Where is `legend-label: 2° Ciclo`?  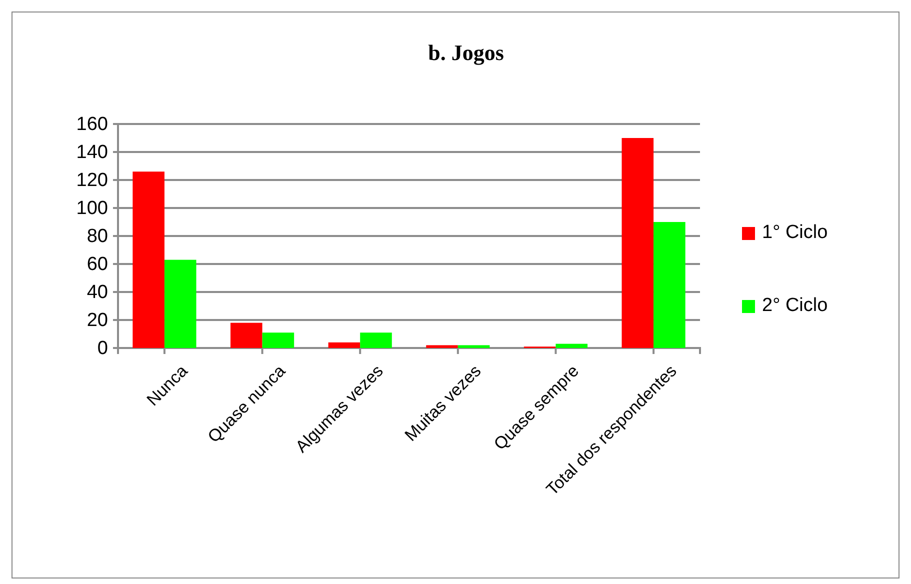
legend-label: 2° Ciclo is located at coordinates (795, 305).